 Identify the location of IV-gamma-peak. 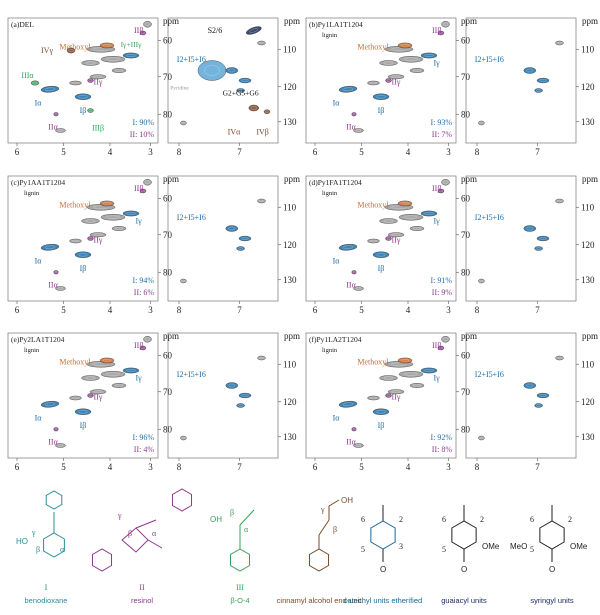
(71, 50).